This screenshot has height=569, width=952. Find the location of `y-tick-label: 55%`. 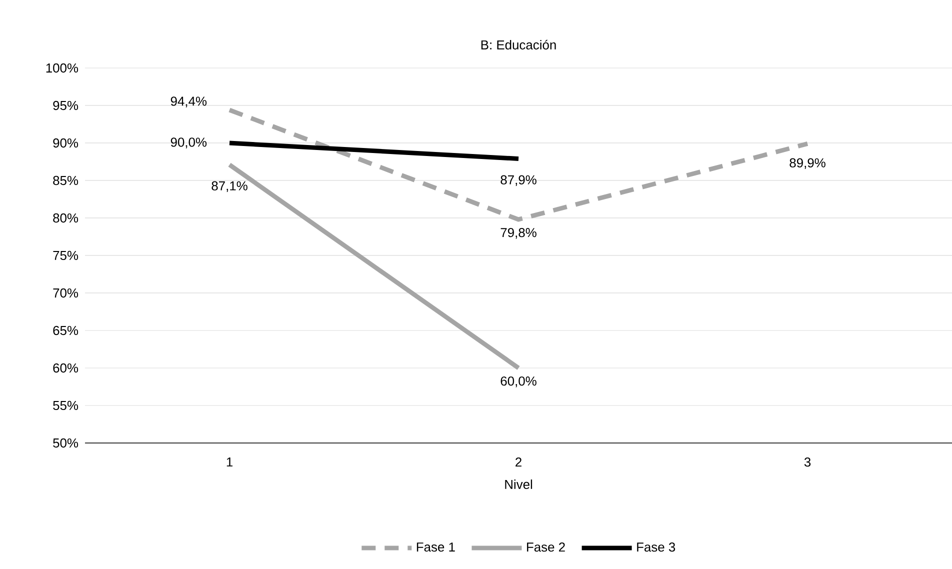

y-tick-label: 55% is located at coordinates (65, 405).